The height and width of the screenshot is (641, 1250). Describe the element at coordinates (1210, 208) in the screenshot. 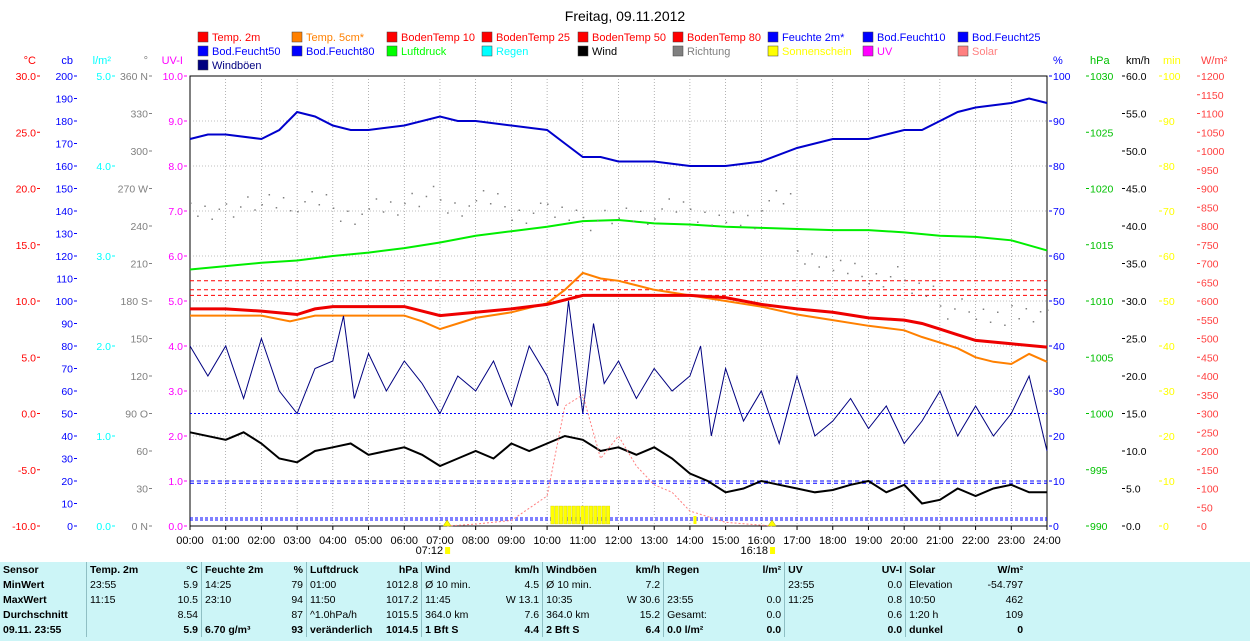

I see `axis-tick-label: 850` at that location.